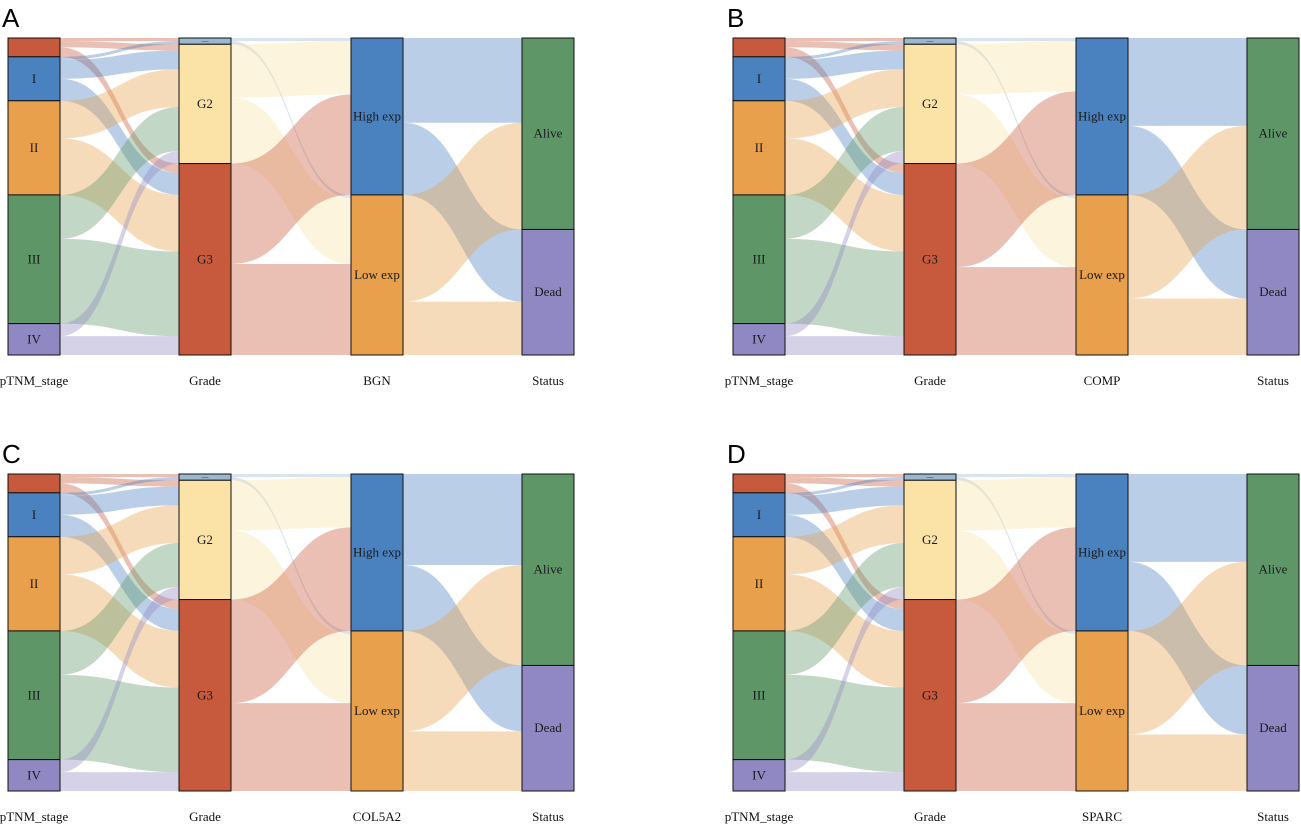 This screenshot has height=827, width=1301. What do you see at coordinates (1102, 380) in the screenshot?
I see `axis-label-gene: COMP` at bounding box center [1102, 380].